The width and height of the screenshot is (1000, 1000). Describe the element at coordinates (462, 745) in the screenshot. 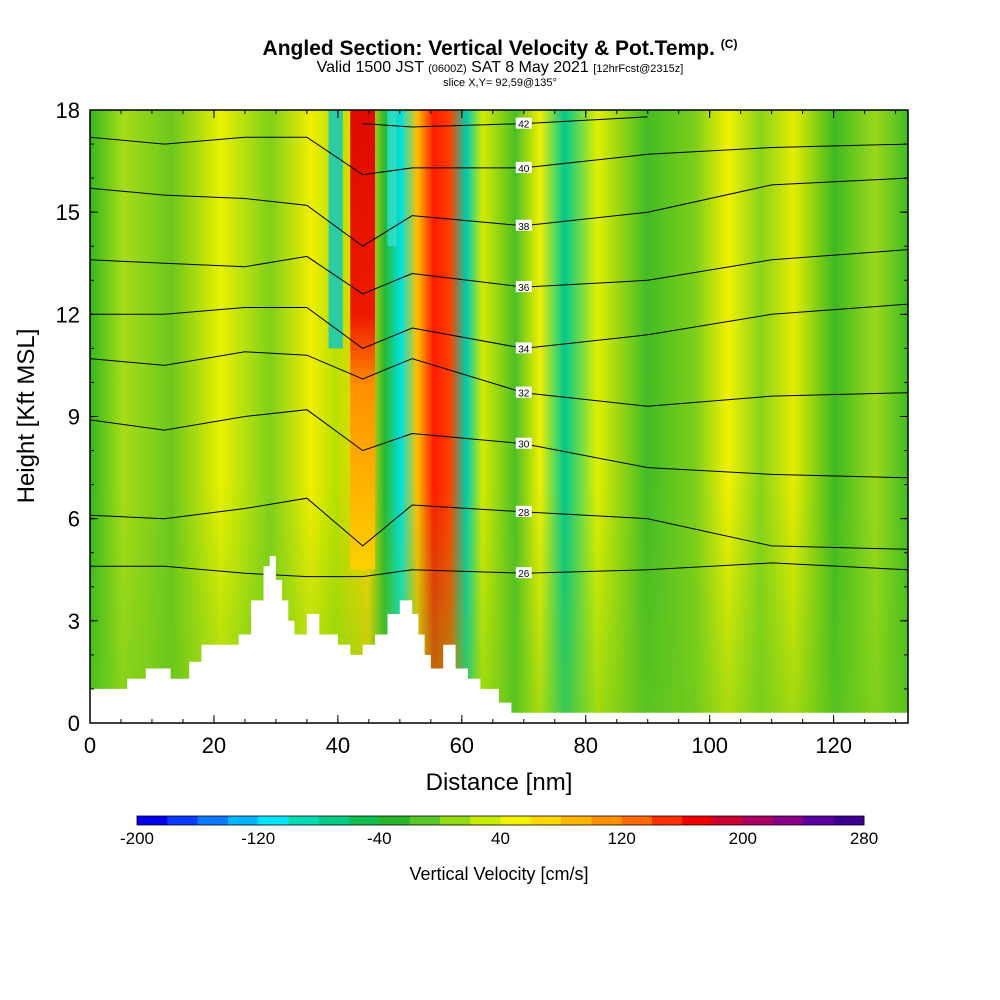

I see `x-tick-label: 60` at that location.